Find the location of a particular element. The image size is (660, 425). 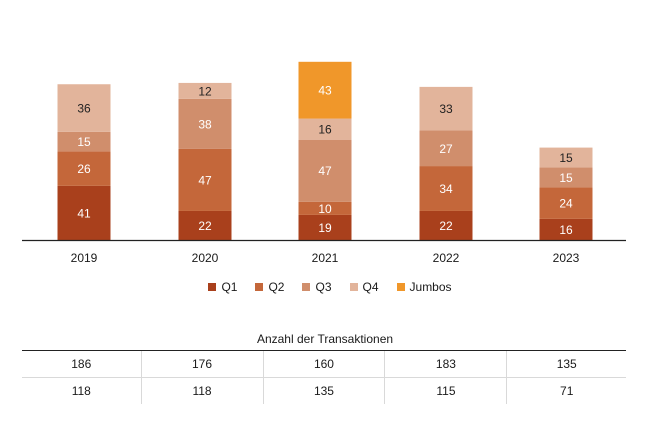

chart-legend: Q1 Q2 Q3 Q4 Jumbos is located at coordinates (330, 287).